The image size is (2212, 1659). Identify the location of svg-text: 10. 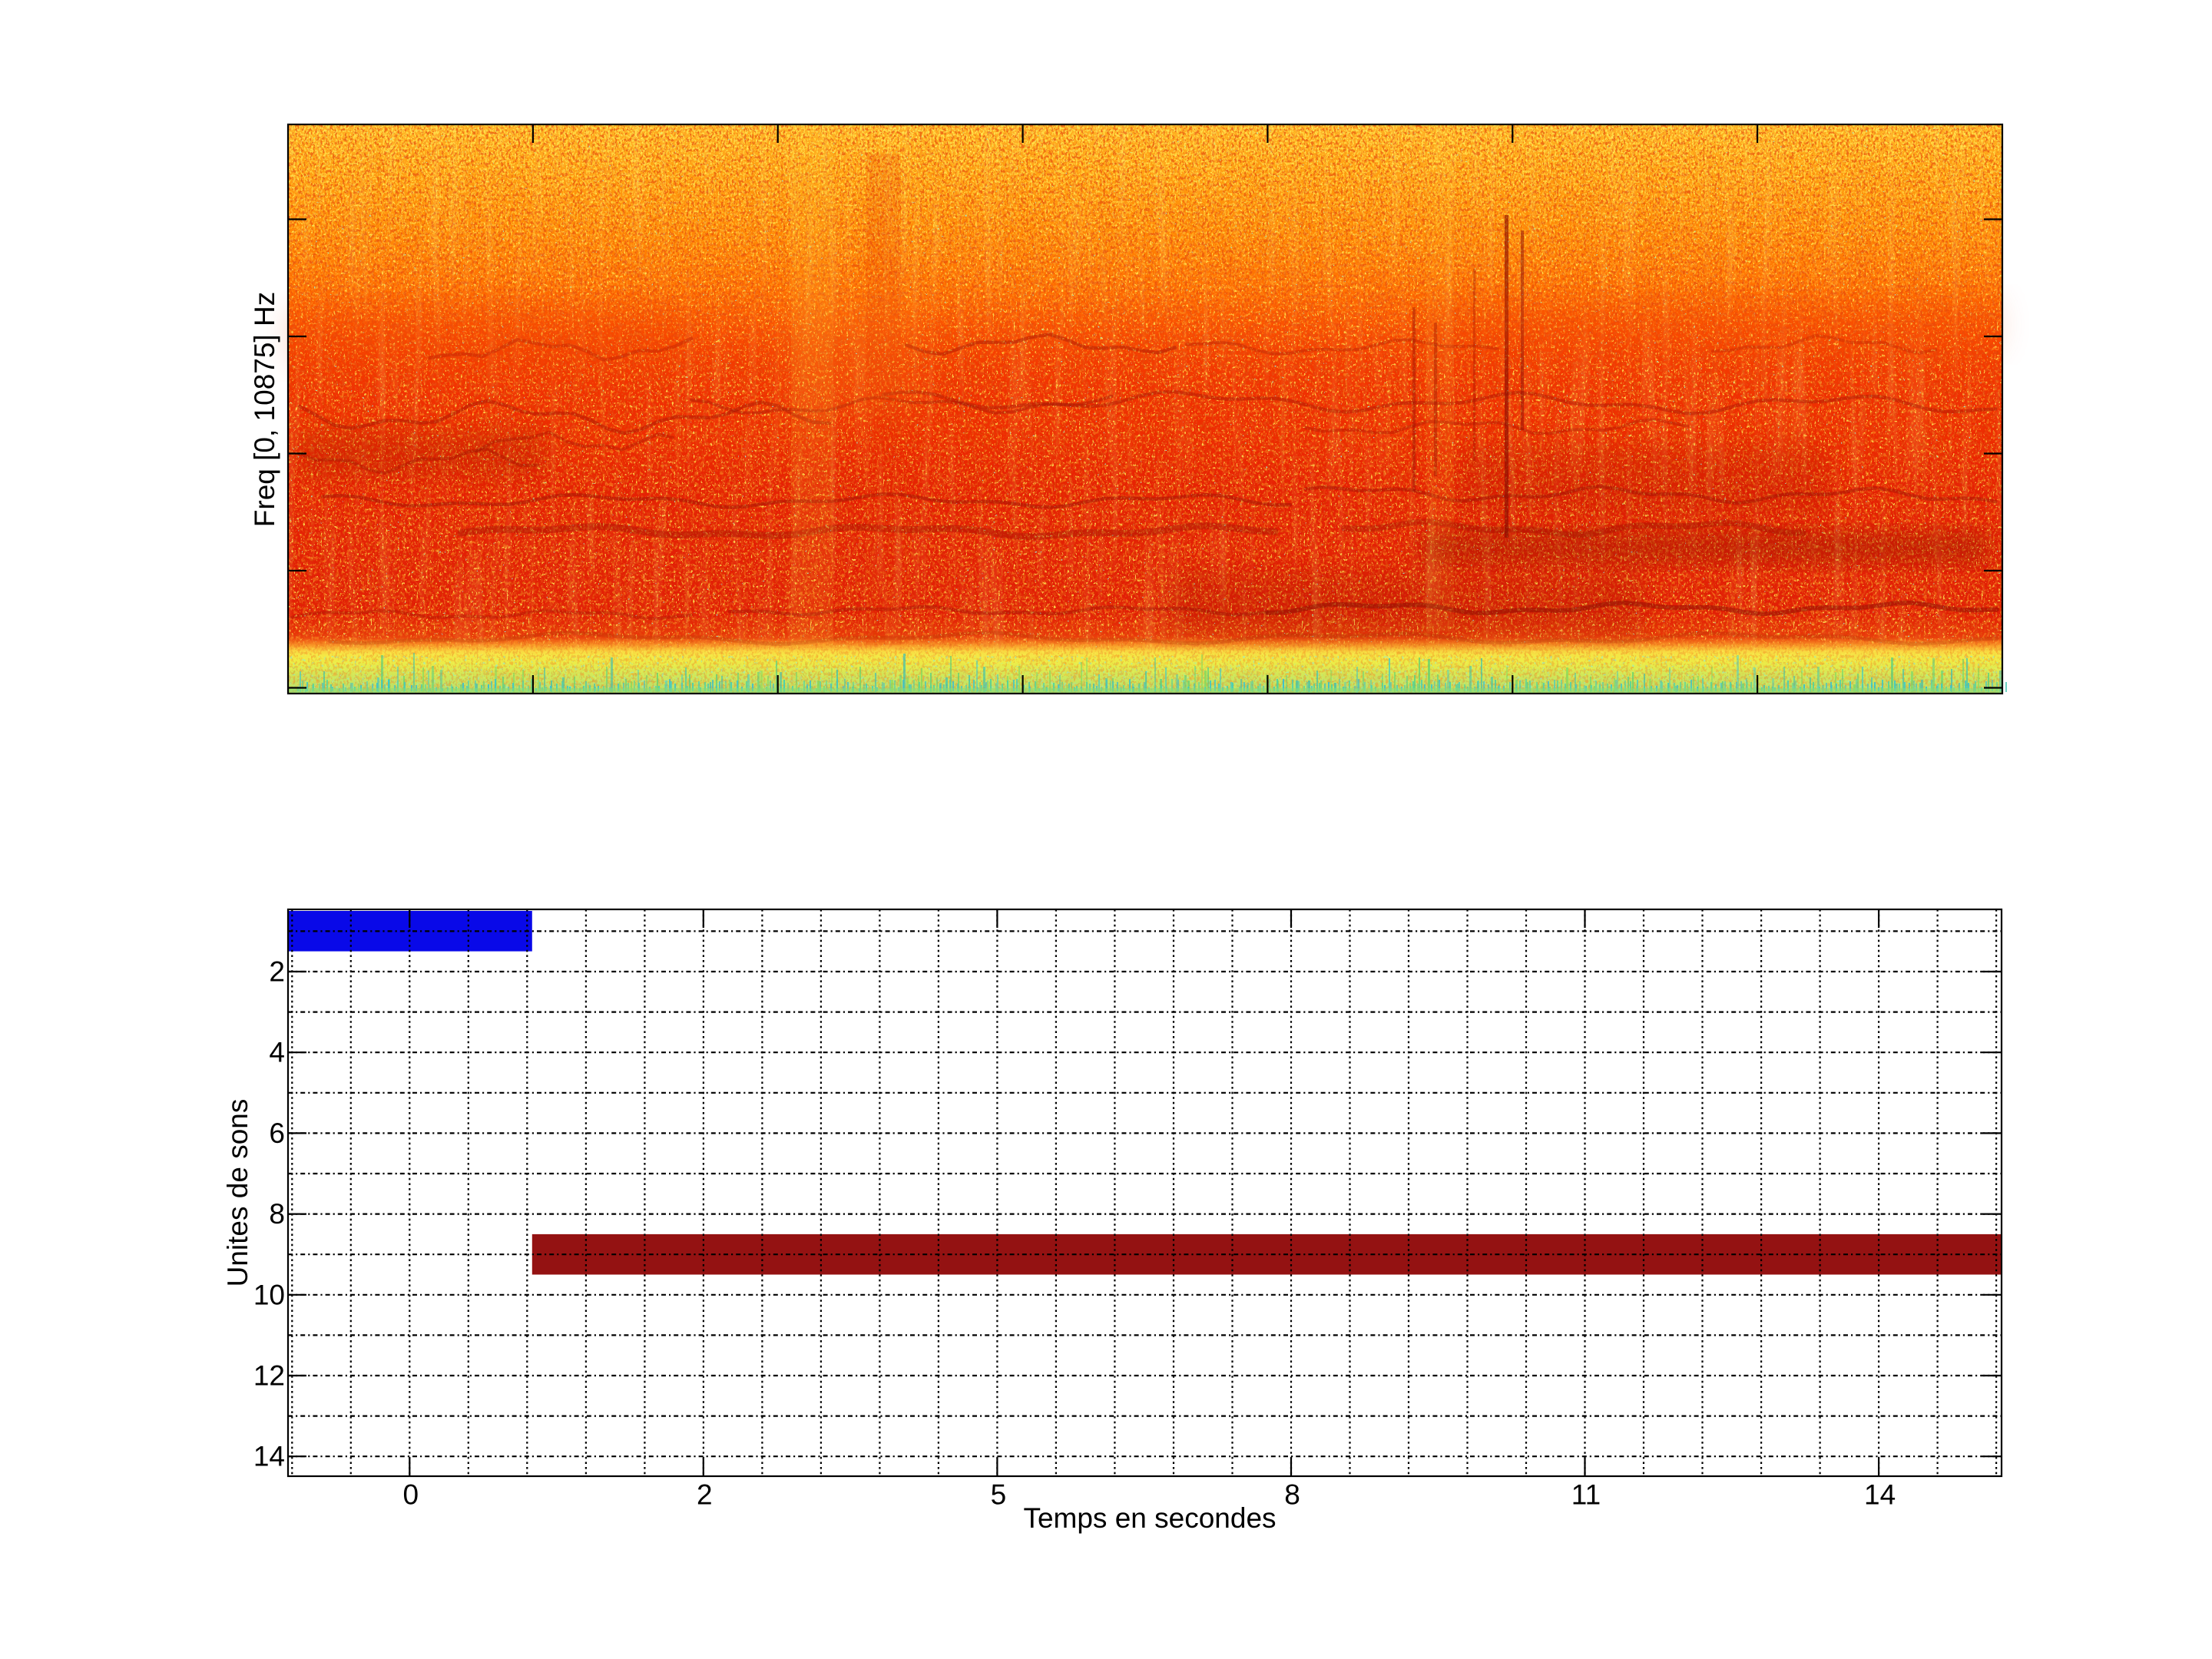
(269, 1295).